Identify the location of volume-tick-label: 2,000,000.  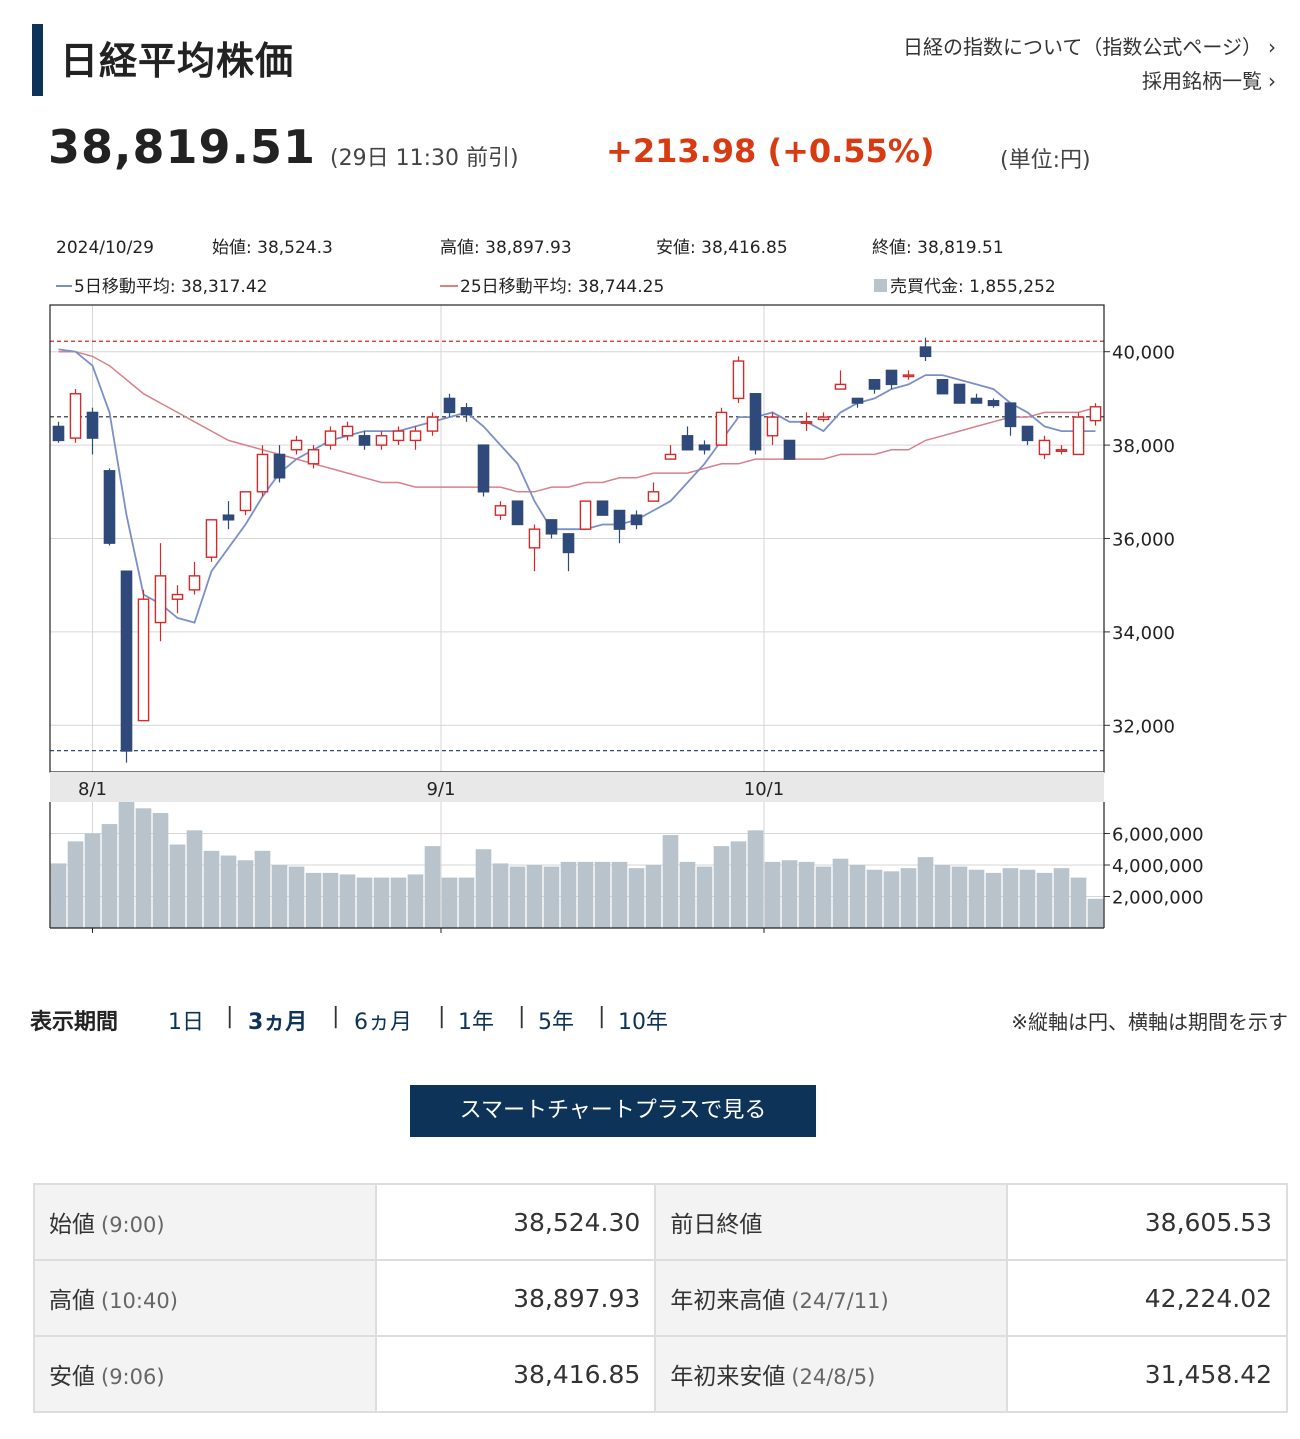
(1158, 898).